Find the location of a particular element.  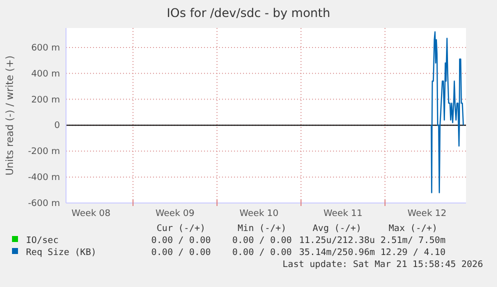

x-tick-label: Week 11 is located at coordinates (343, 214).